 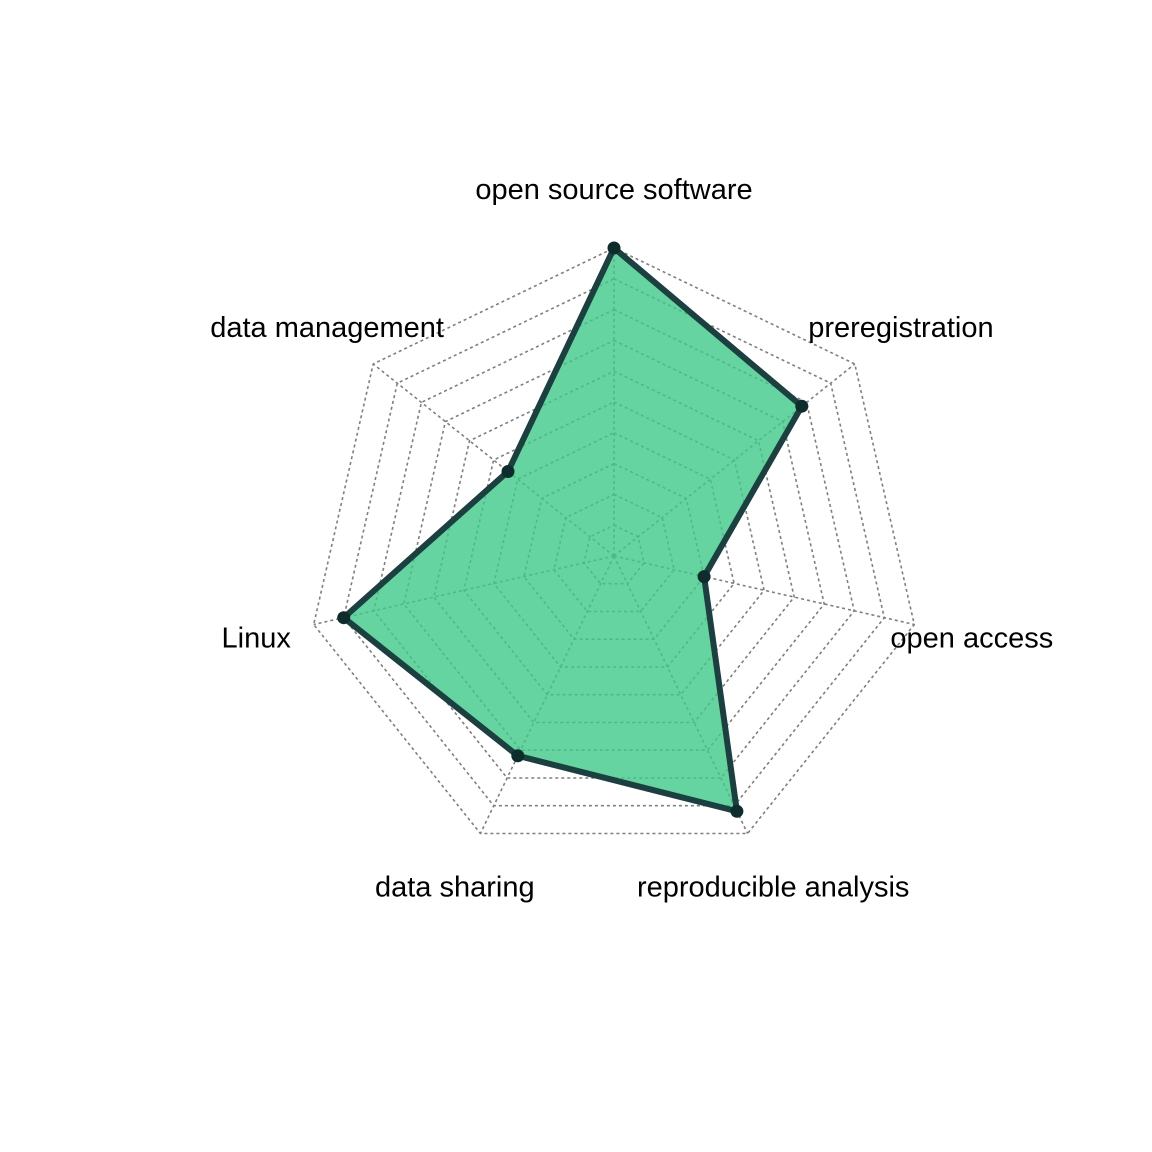 What do you see at coordinates (971, 639) in the screenshot?
I see `axis-label: open access` at bounding box center [971, 639].